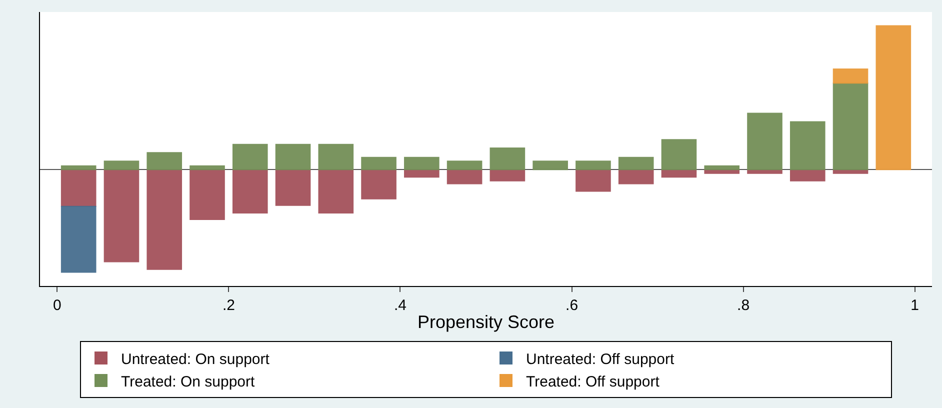 The height and width of the screenshot is (408, 942). Describe the element at coordinates (593, 381) in the screenshot. I see `legend-label: Treated: Off support` at that location.